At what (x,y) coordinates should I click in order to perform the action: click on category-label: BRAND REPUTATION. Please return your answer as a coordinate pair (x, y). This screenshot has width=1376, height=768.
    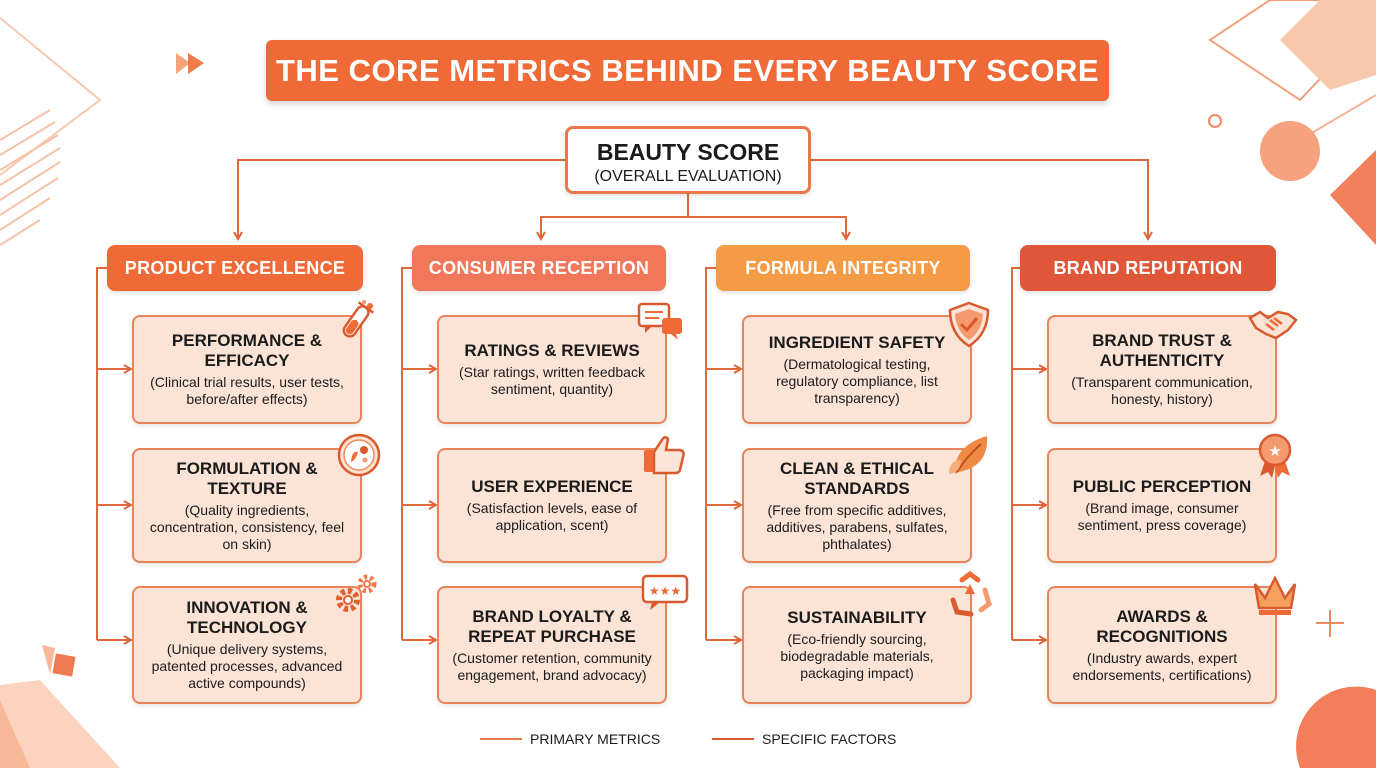
    Looking at the image, I should click on (1148, 267).